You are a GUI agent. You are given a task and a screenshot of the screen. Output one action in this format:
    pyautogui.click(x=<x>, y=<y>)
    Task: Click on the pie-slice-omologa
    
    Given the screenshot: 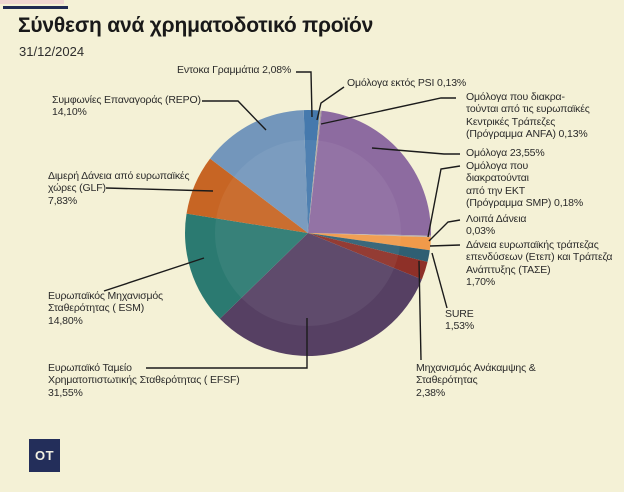 What is the action you would take?
    pyautogui.click(x=369, y=173)
    